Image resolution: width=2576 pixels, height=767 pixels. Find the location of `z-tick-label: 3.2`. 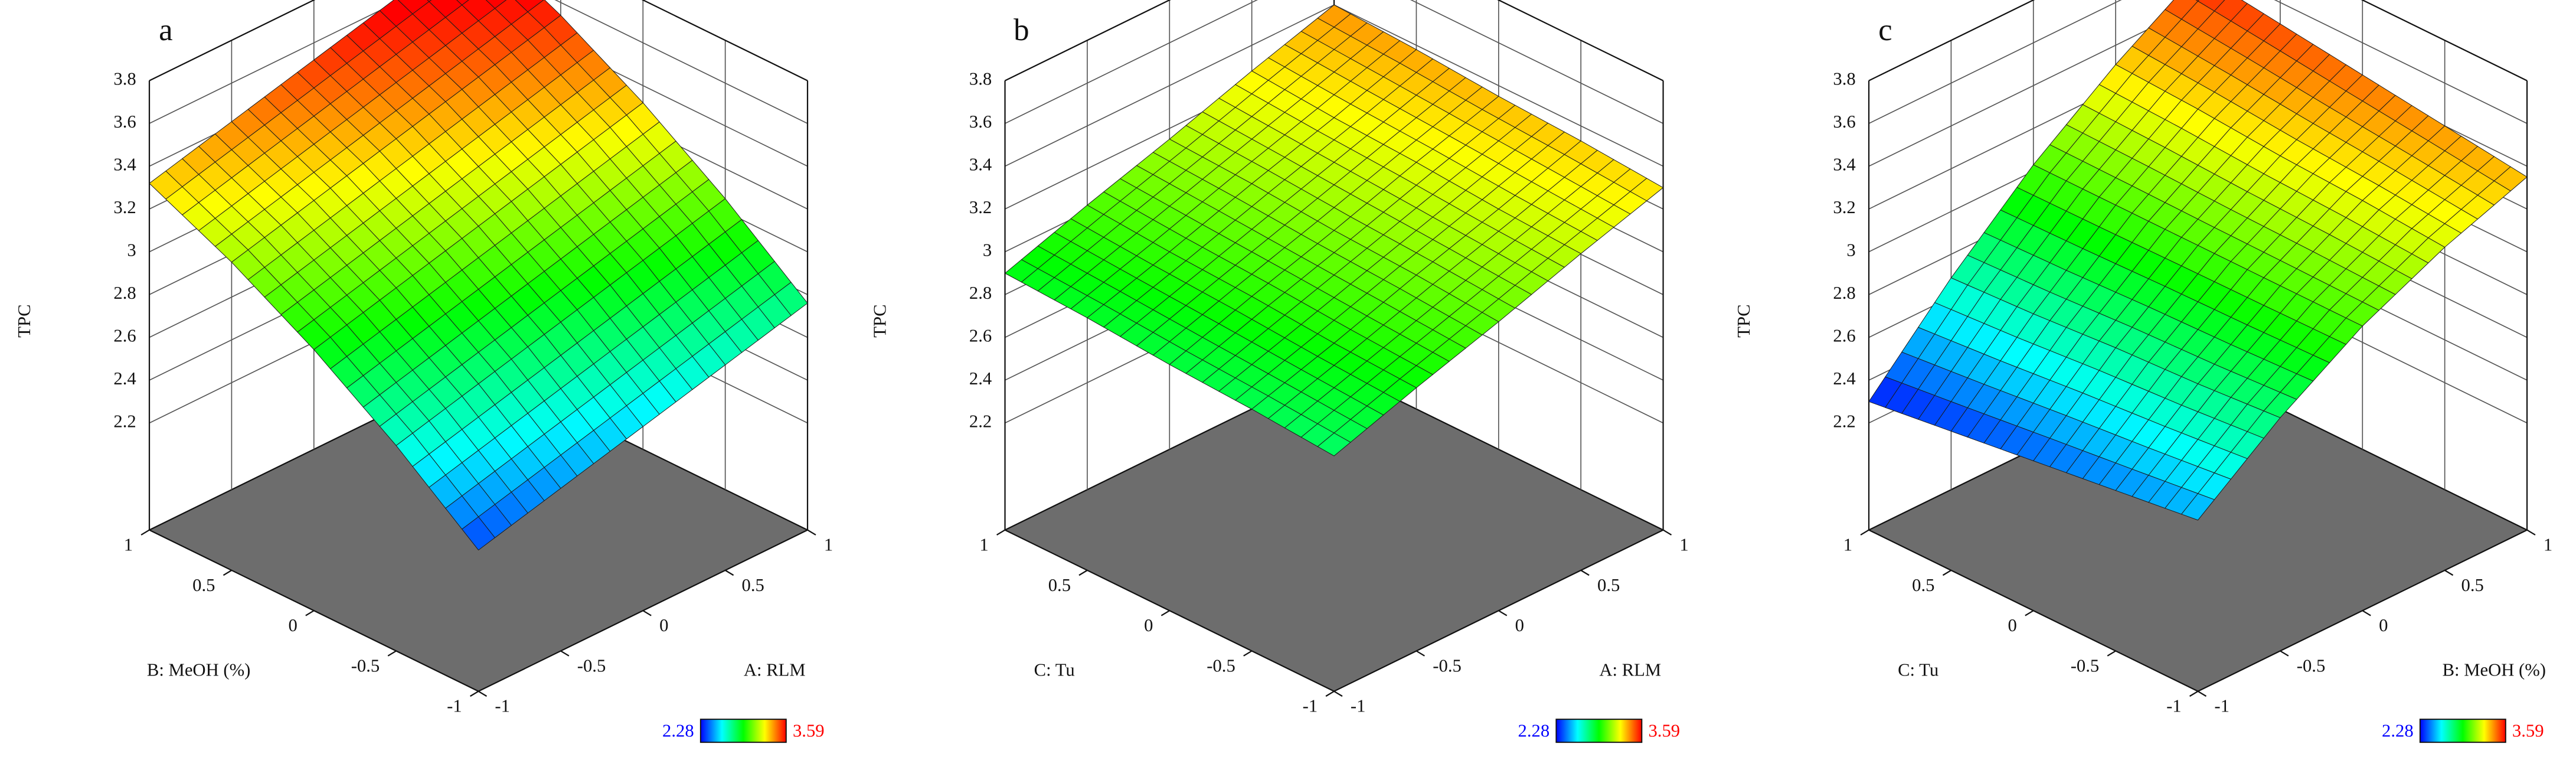

z-tick-label: 3.2 is located at coordinates (1844, 207).